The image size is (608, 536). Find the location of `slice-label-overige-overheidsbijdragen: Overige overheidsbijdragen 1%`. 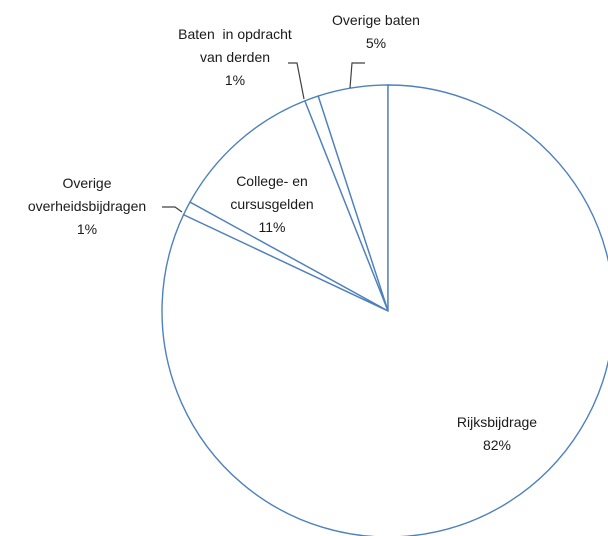

slice-label-overige-overheidsbijdragen: Overige overheidsbijdragen 1% is located at coordinates (87, 206).